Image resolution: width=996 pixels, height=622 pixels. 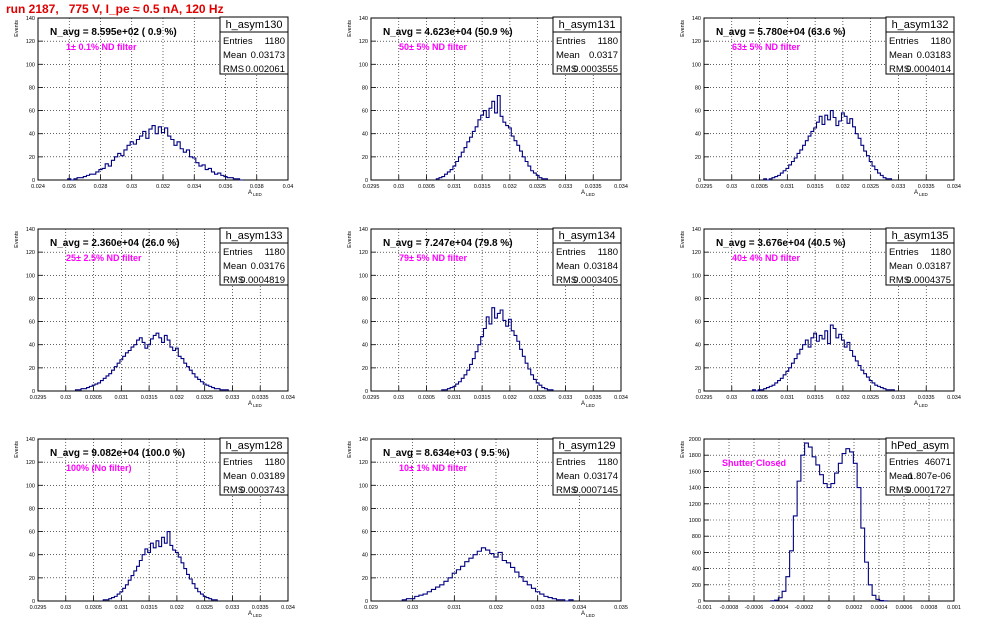 What do you see at coordinates (254, 236) in the screenshot?
I see `stats-histogram-name: h_asym133` at bounding box center [254, 236].